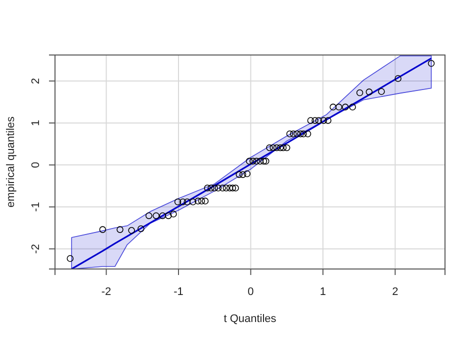 The height and width of the screenshot is (338, 474). I want to click on x-tick-label: -2, so click(106, 292).